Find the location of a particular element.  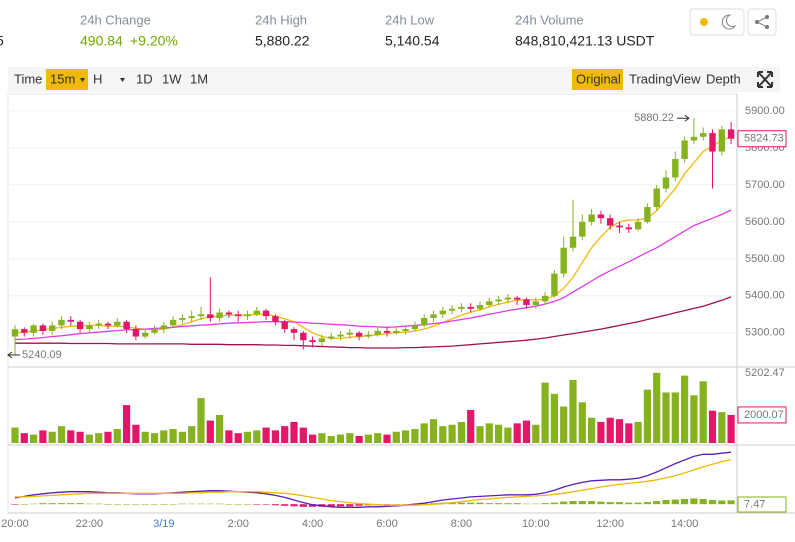

interval-button: 1D is located at coordinates (144, 78).